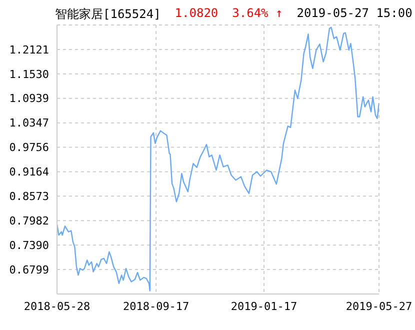 The width and height of the screenshot is (415, 330). What do you see at coordinates (29, 221) in the screenshot?
I see `y-tick-label: 0.7982` at bounding box center [29, 221].